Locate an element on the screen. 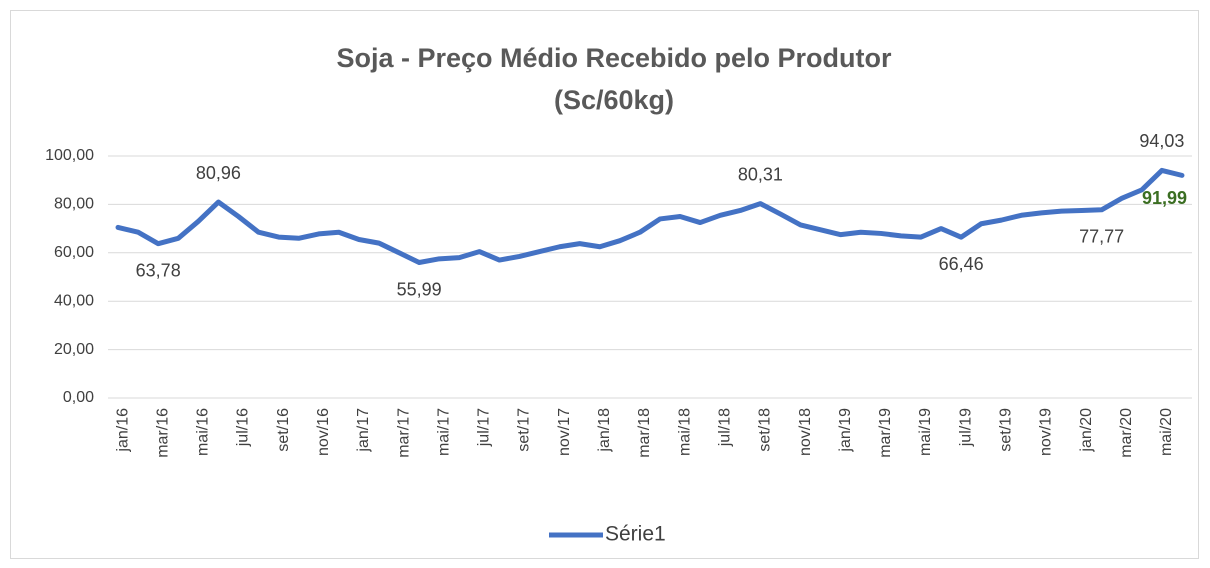  legend-label: Série1 is located at coordinates (635, 534).